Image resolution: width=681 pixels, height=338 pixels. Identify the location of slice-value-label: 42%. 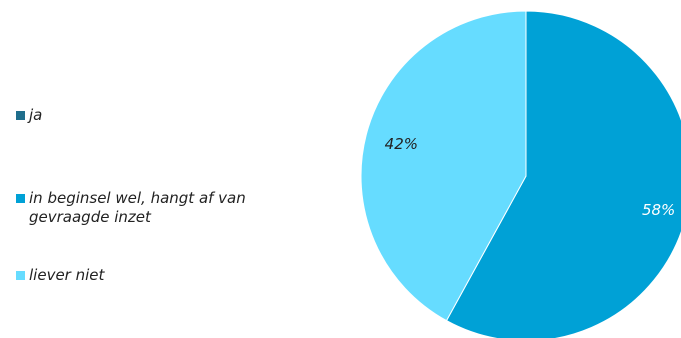
(401, 144).